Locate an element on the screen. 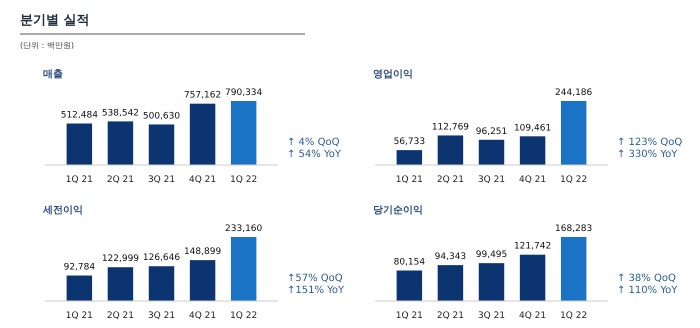 Image resolution: width=700 pixels, height=328 pixels. data-label: 148,899 is located at coordinates (203, 252).